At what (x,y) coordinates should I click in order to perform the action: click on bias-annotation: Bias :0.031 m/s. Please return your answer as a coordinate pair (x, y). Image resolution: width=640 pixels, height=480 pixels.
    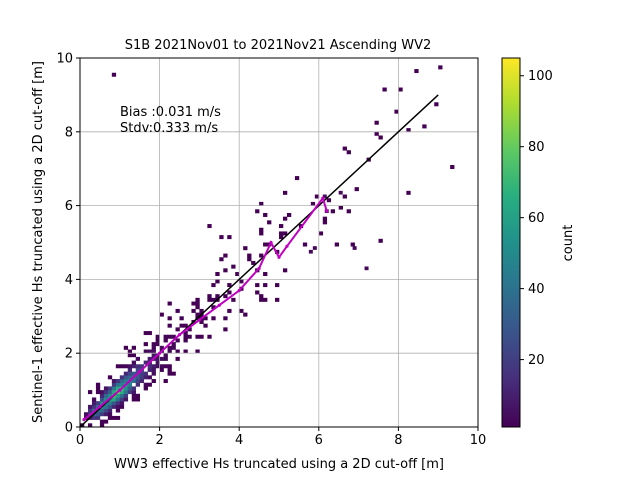
    Looking at the image, I should click on (170, 112).